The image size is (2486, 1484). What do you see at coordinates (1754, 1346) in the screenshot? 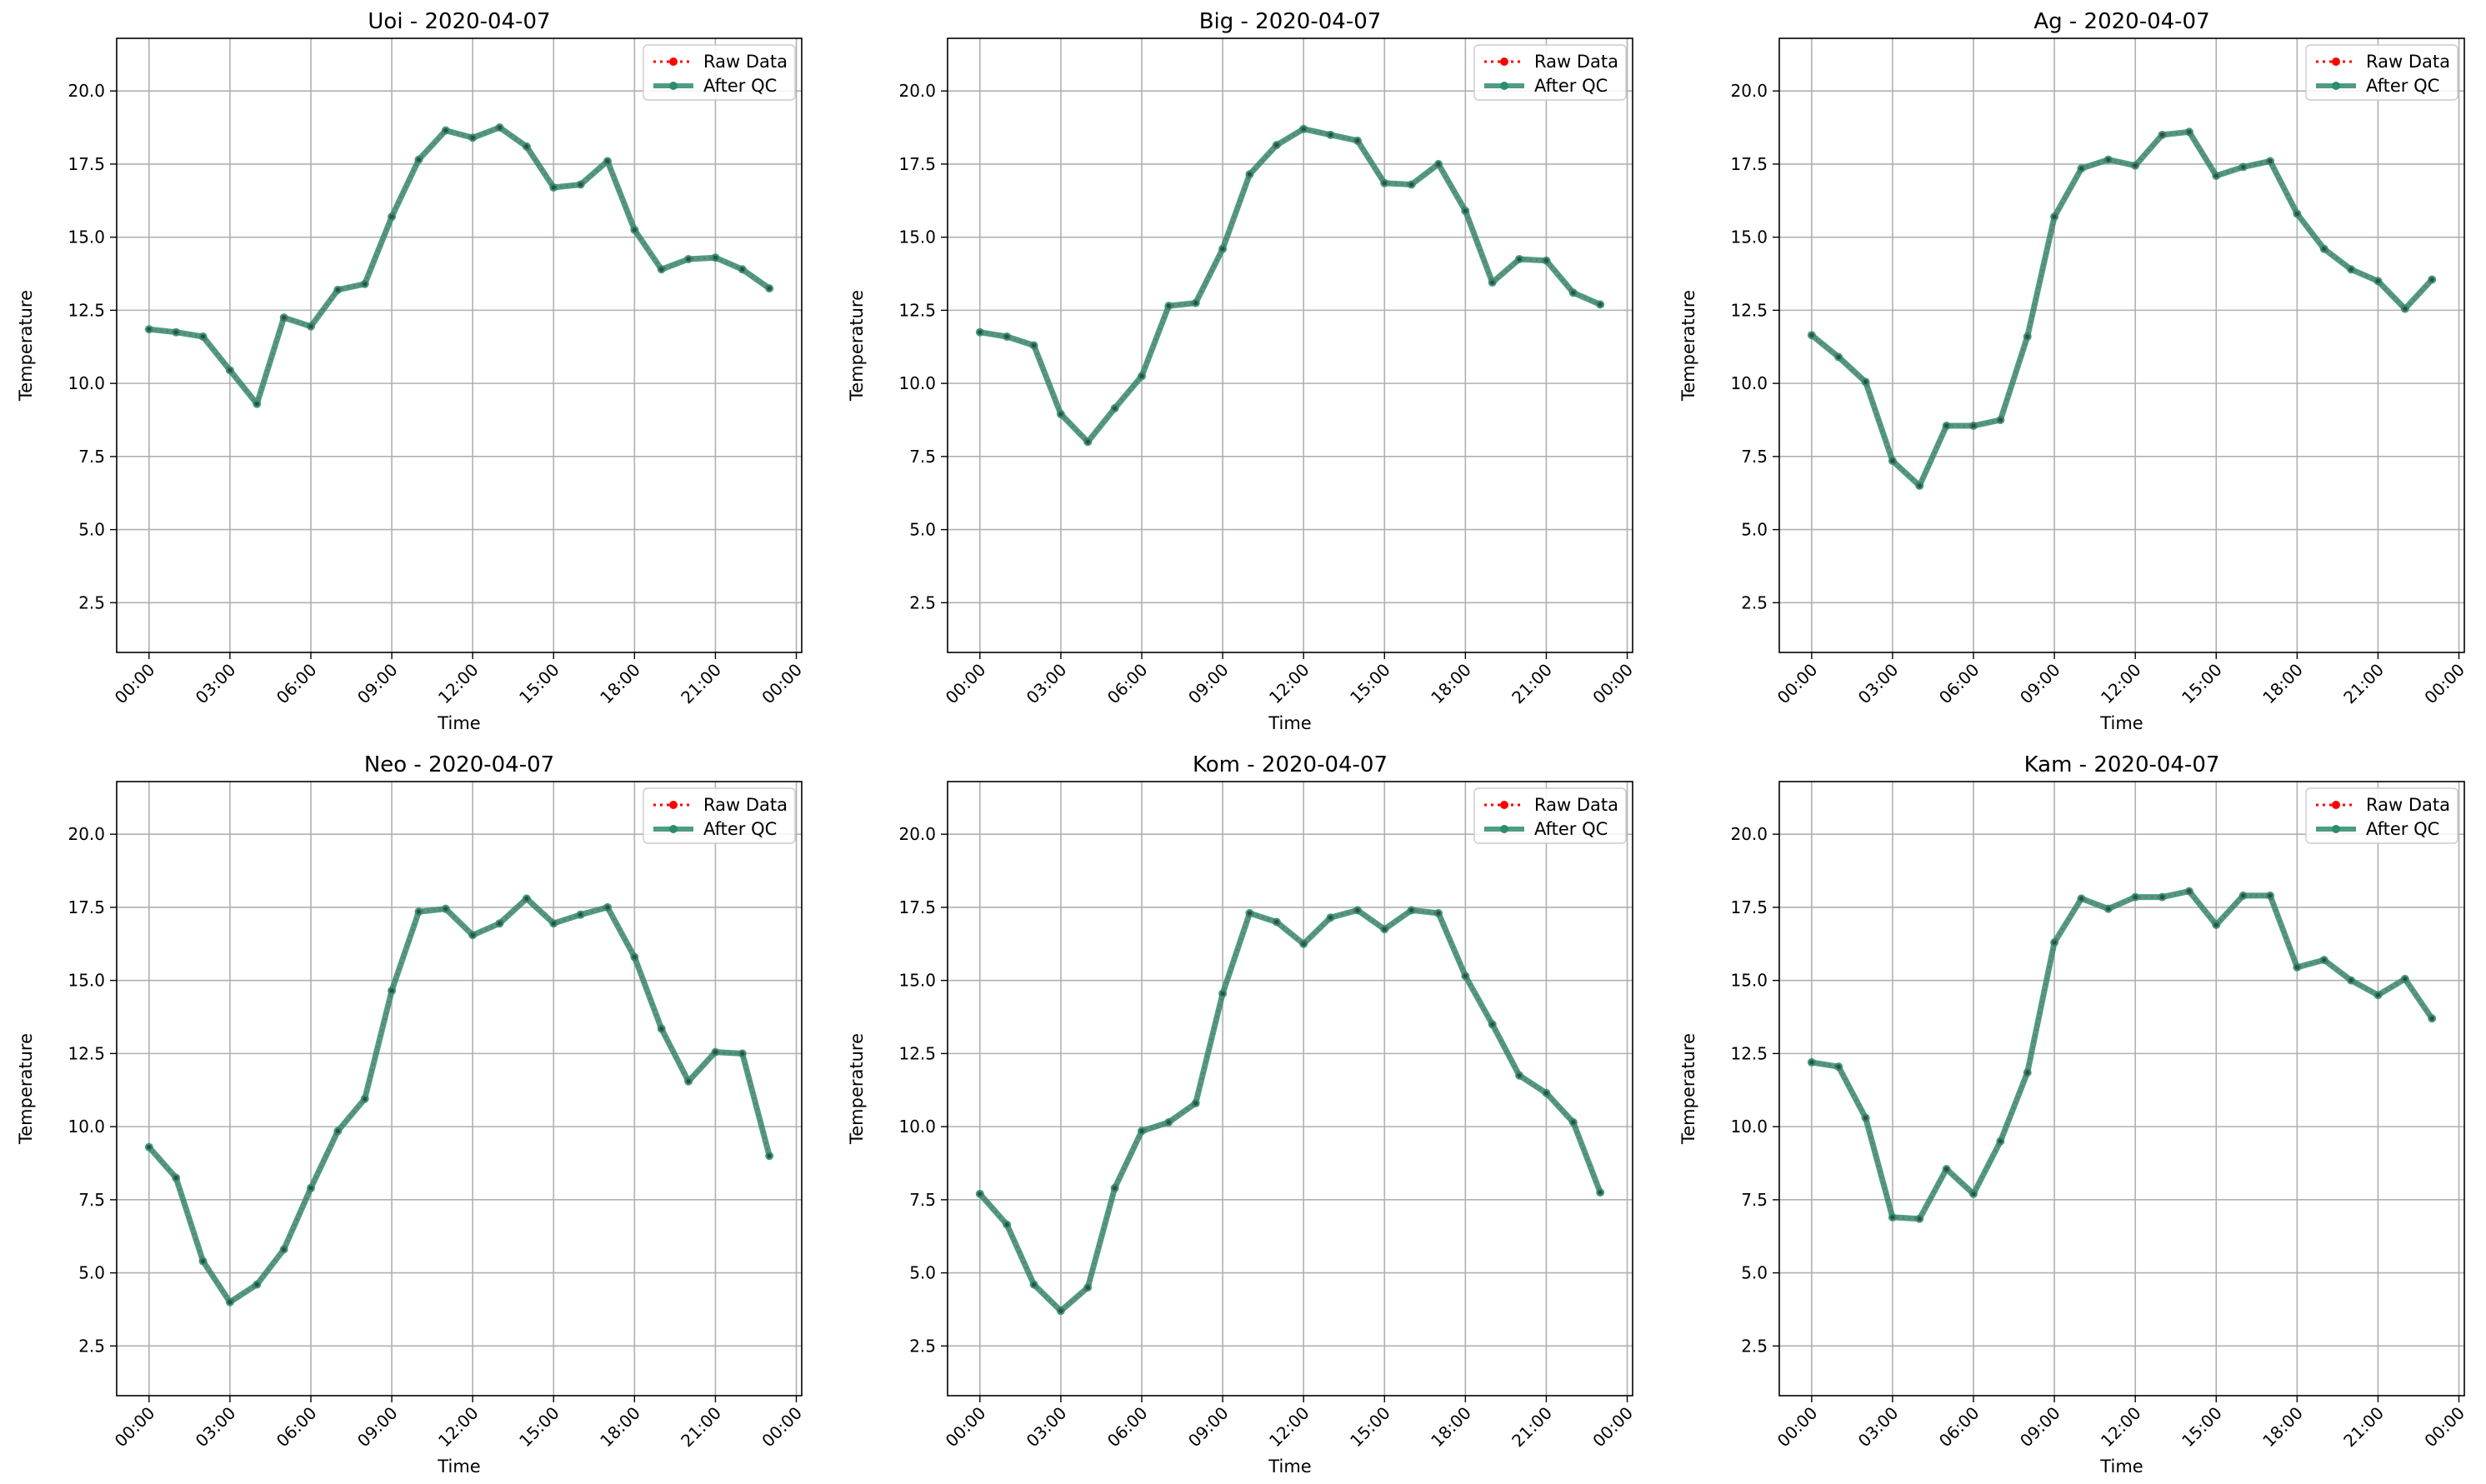
I see `y-tick-label: 2.5` at bounding box center [1754, 1346].